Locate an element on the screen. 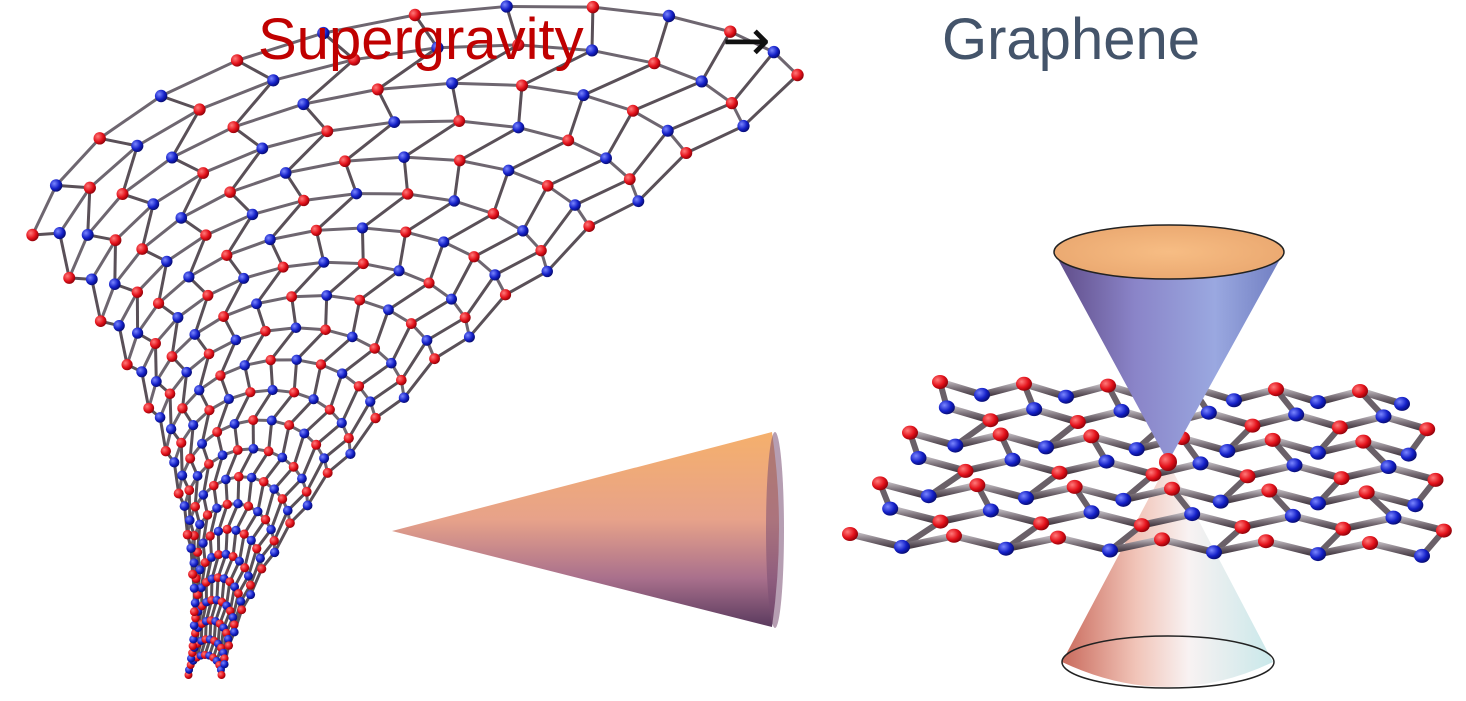  right-arrow-icon: → is located at coordinates (746, 40).